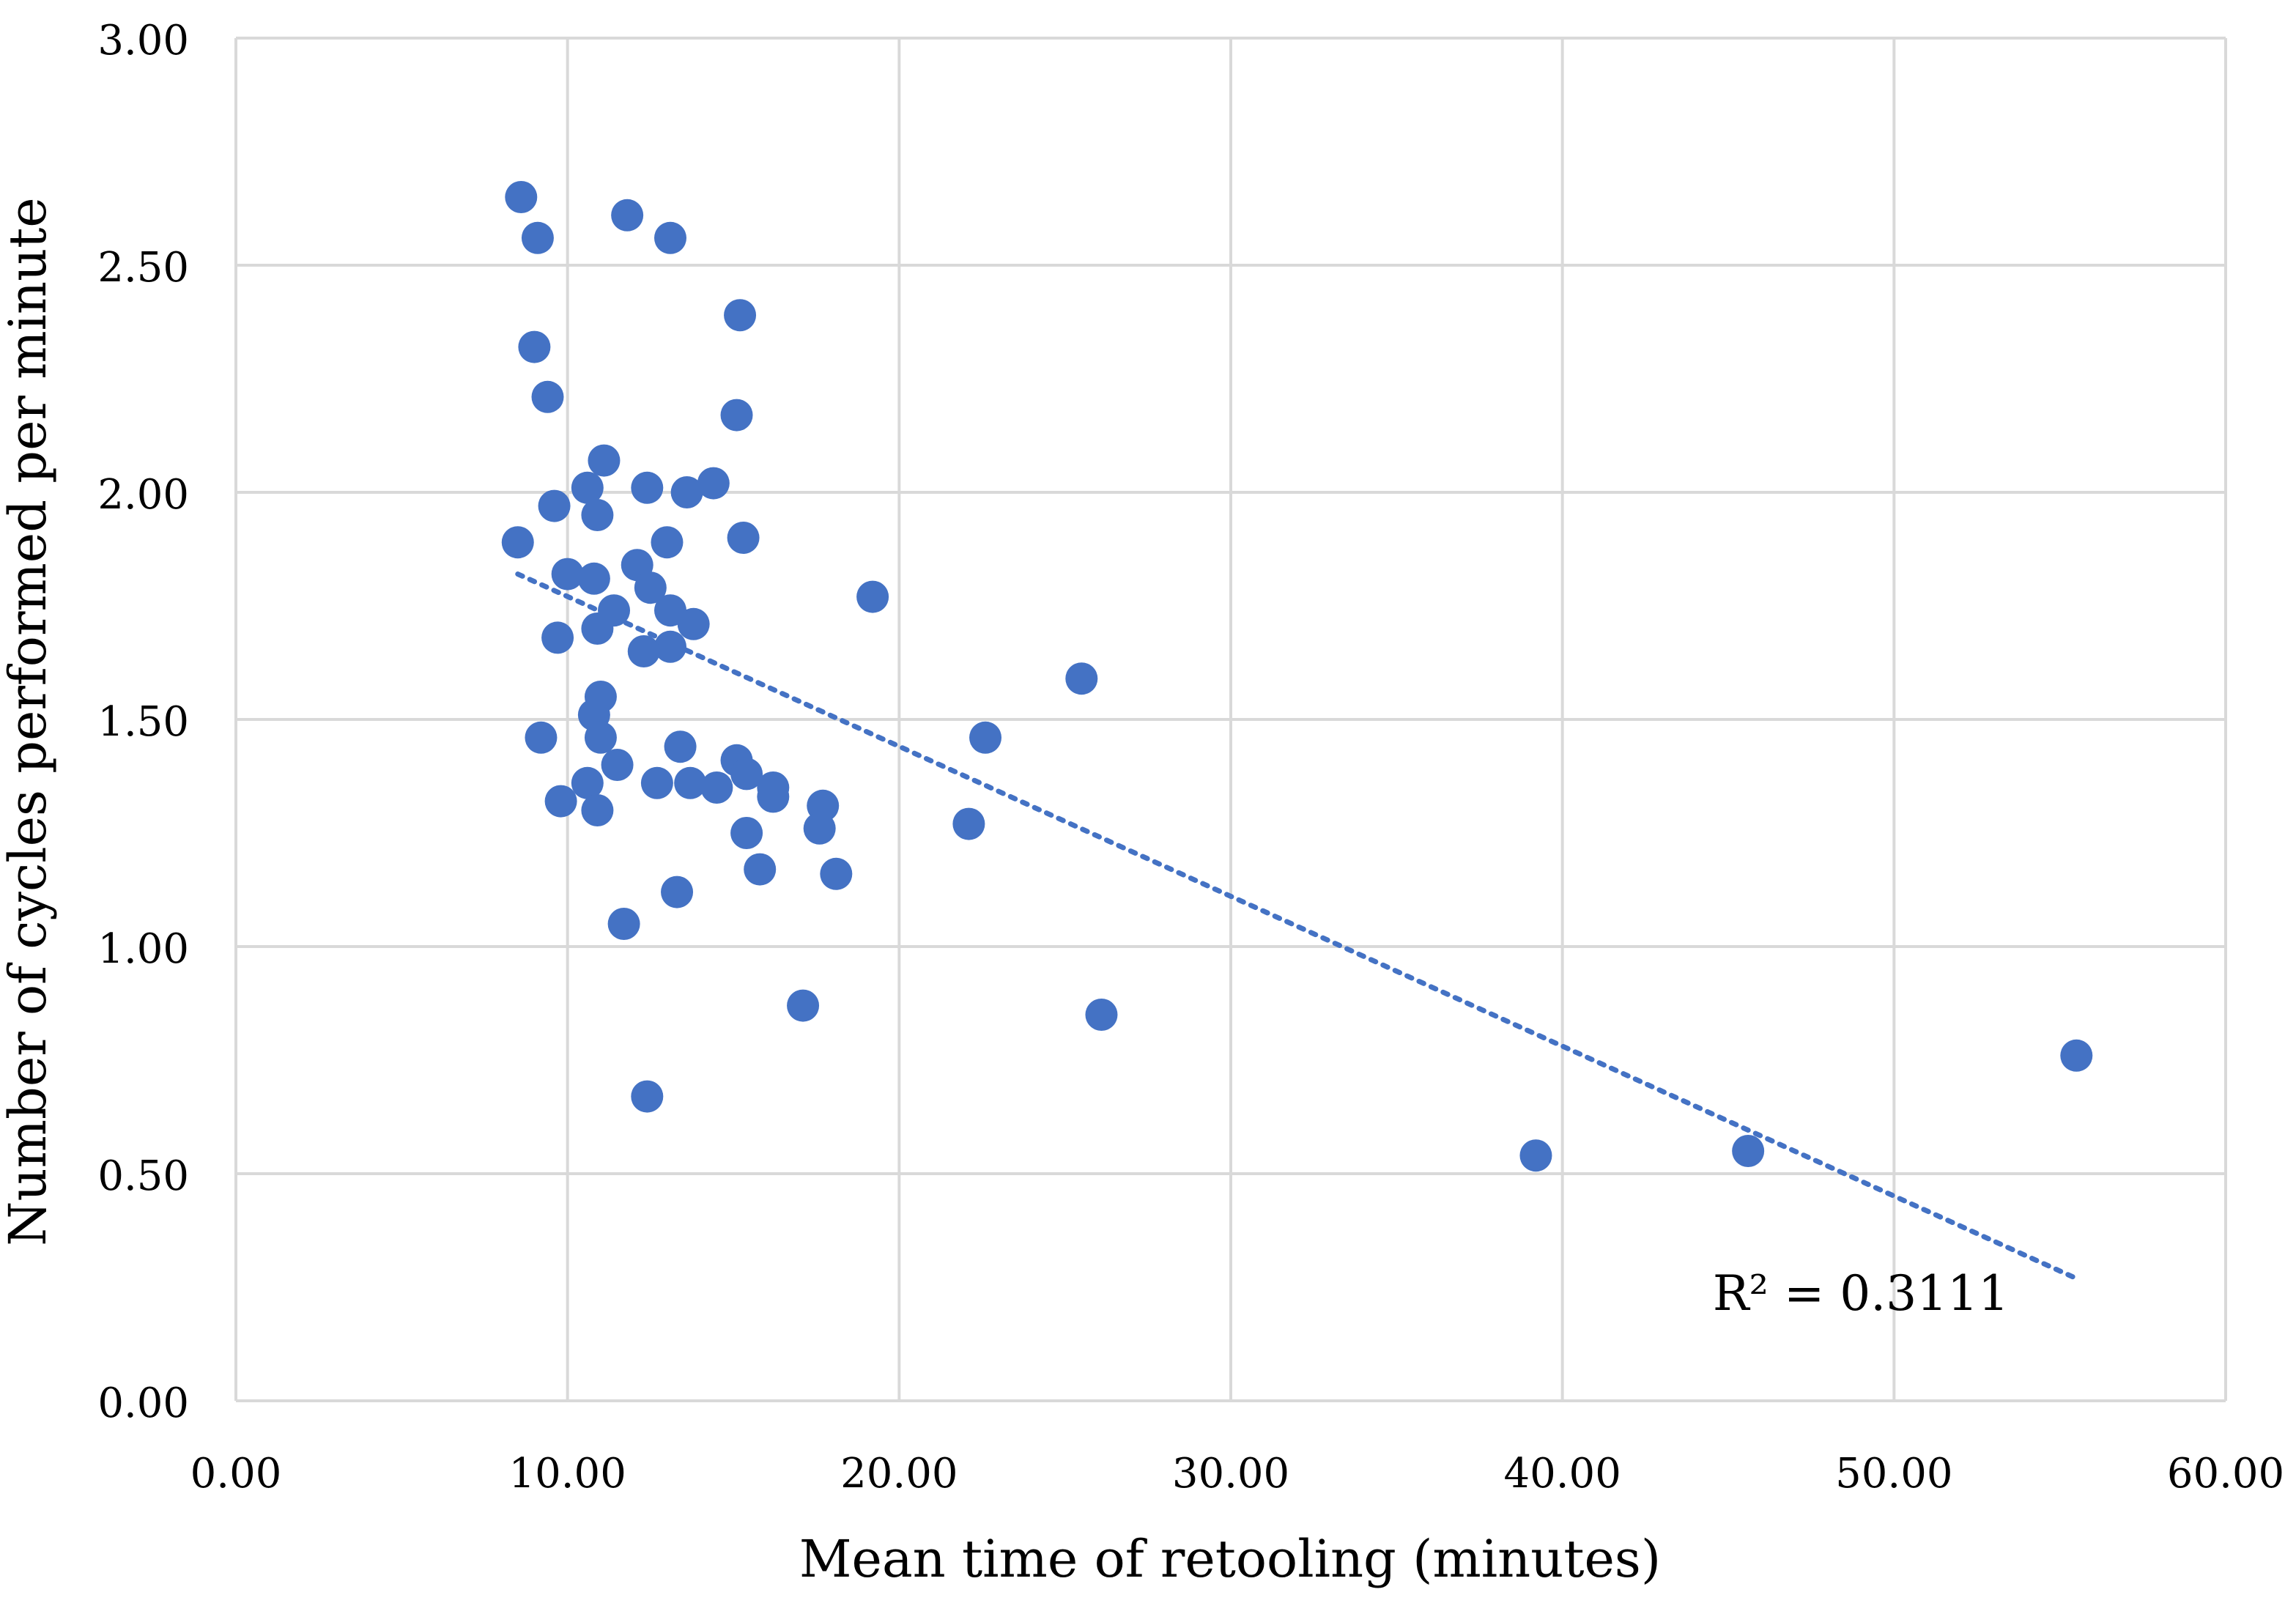  What do you see at coordinates (143, 268) in the screenshot?
I see `y-tick-label: 2.50` at bounding box center [143, 268].